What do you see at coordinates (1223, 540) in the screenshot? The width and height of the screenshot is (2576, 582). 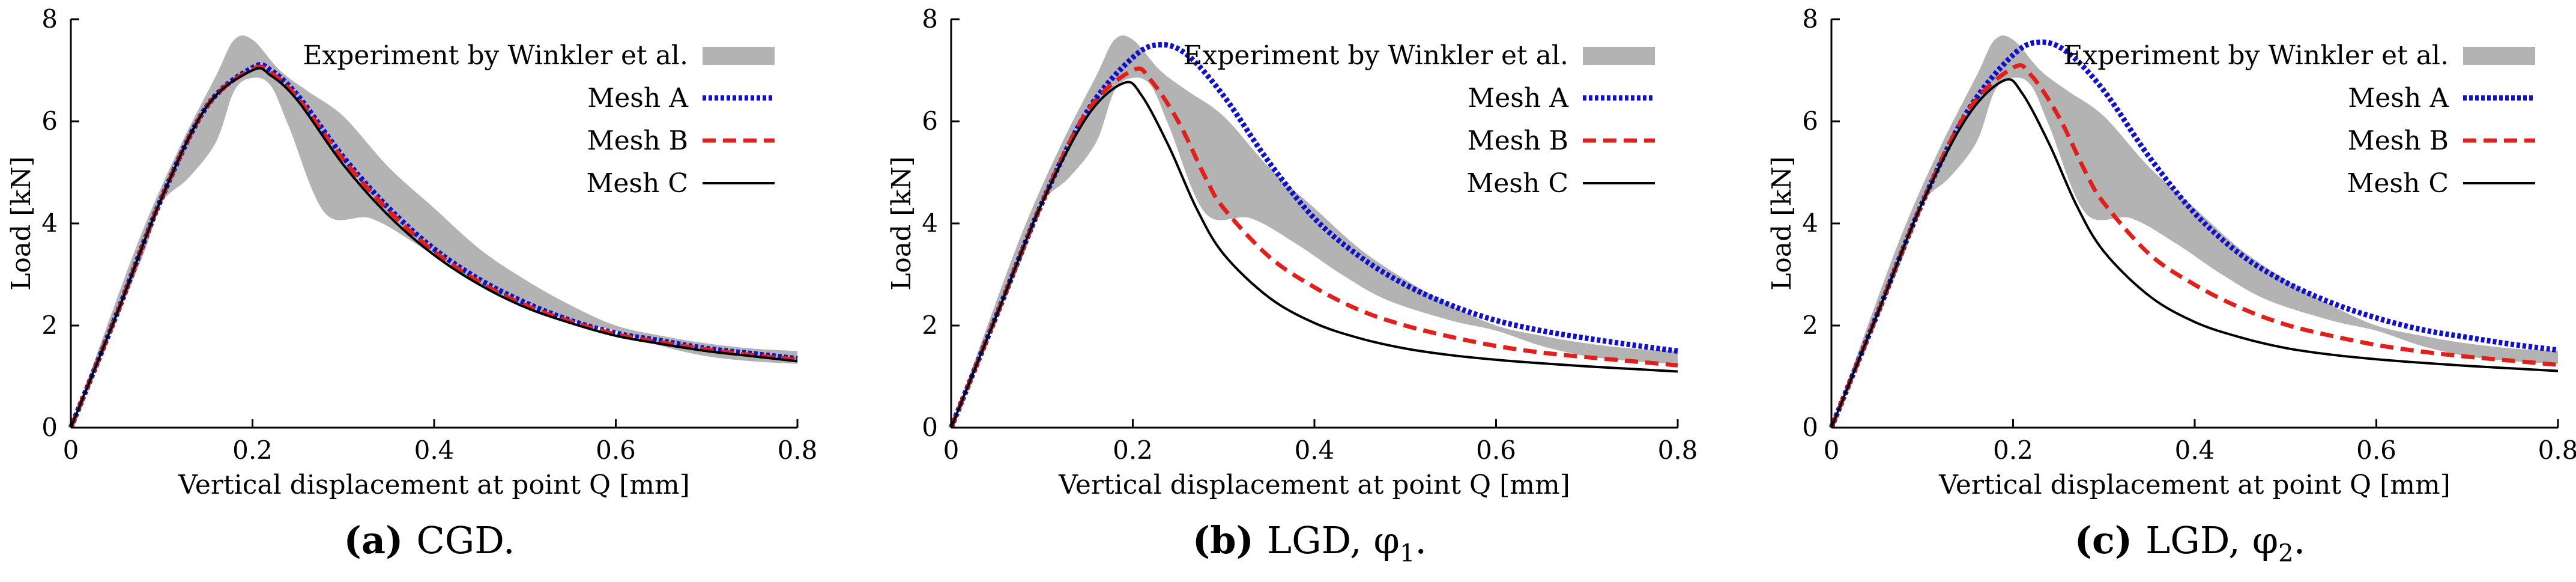 I see `caption-label: (b)` at bounding box center [1223, 540].